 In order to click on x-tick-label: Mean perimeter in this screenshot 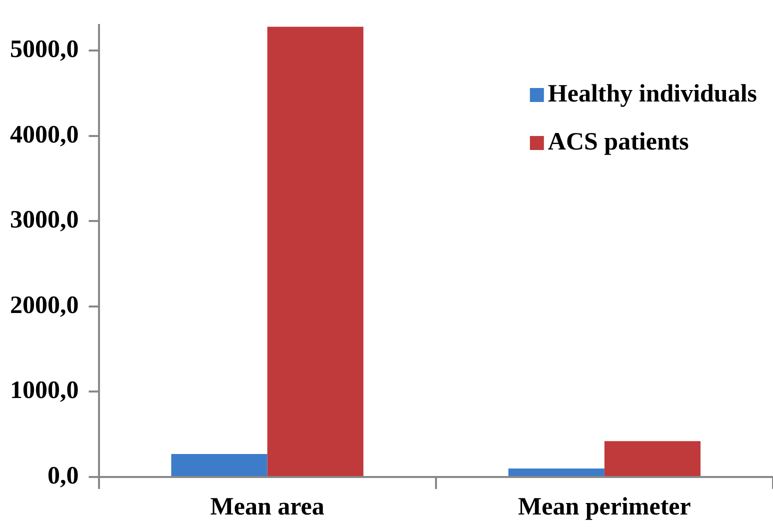, I will do `click(604, 506)`.